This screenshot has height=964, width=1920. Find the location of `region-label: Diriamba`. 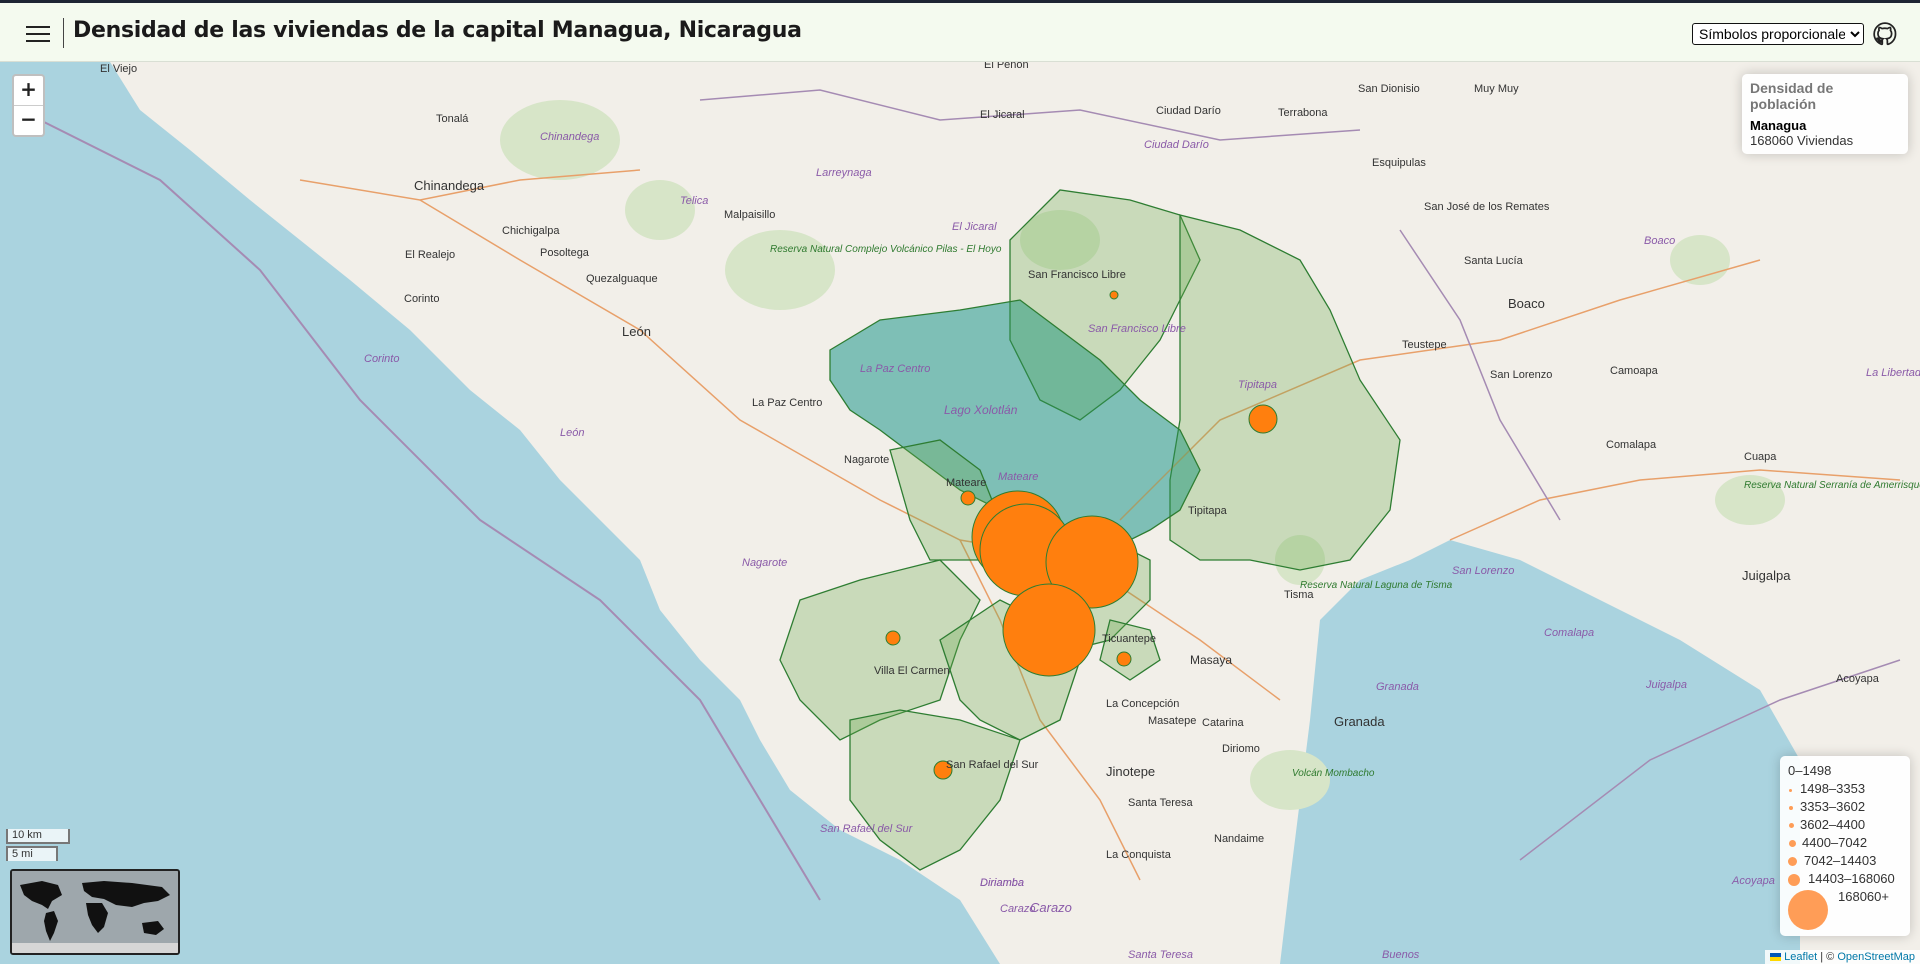

region-label: Diriamba is located at coordinates (1002, 883).